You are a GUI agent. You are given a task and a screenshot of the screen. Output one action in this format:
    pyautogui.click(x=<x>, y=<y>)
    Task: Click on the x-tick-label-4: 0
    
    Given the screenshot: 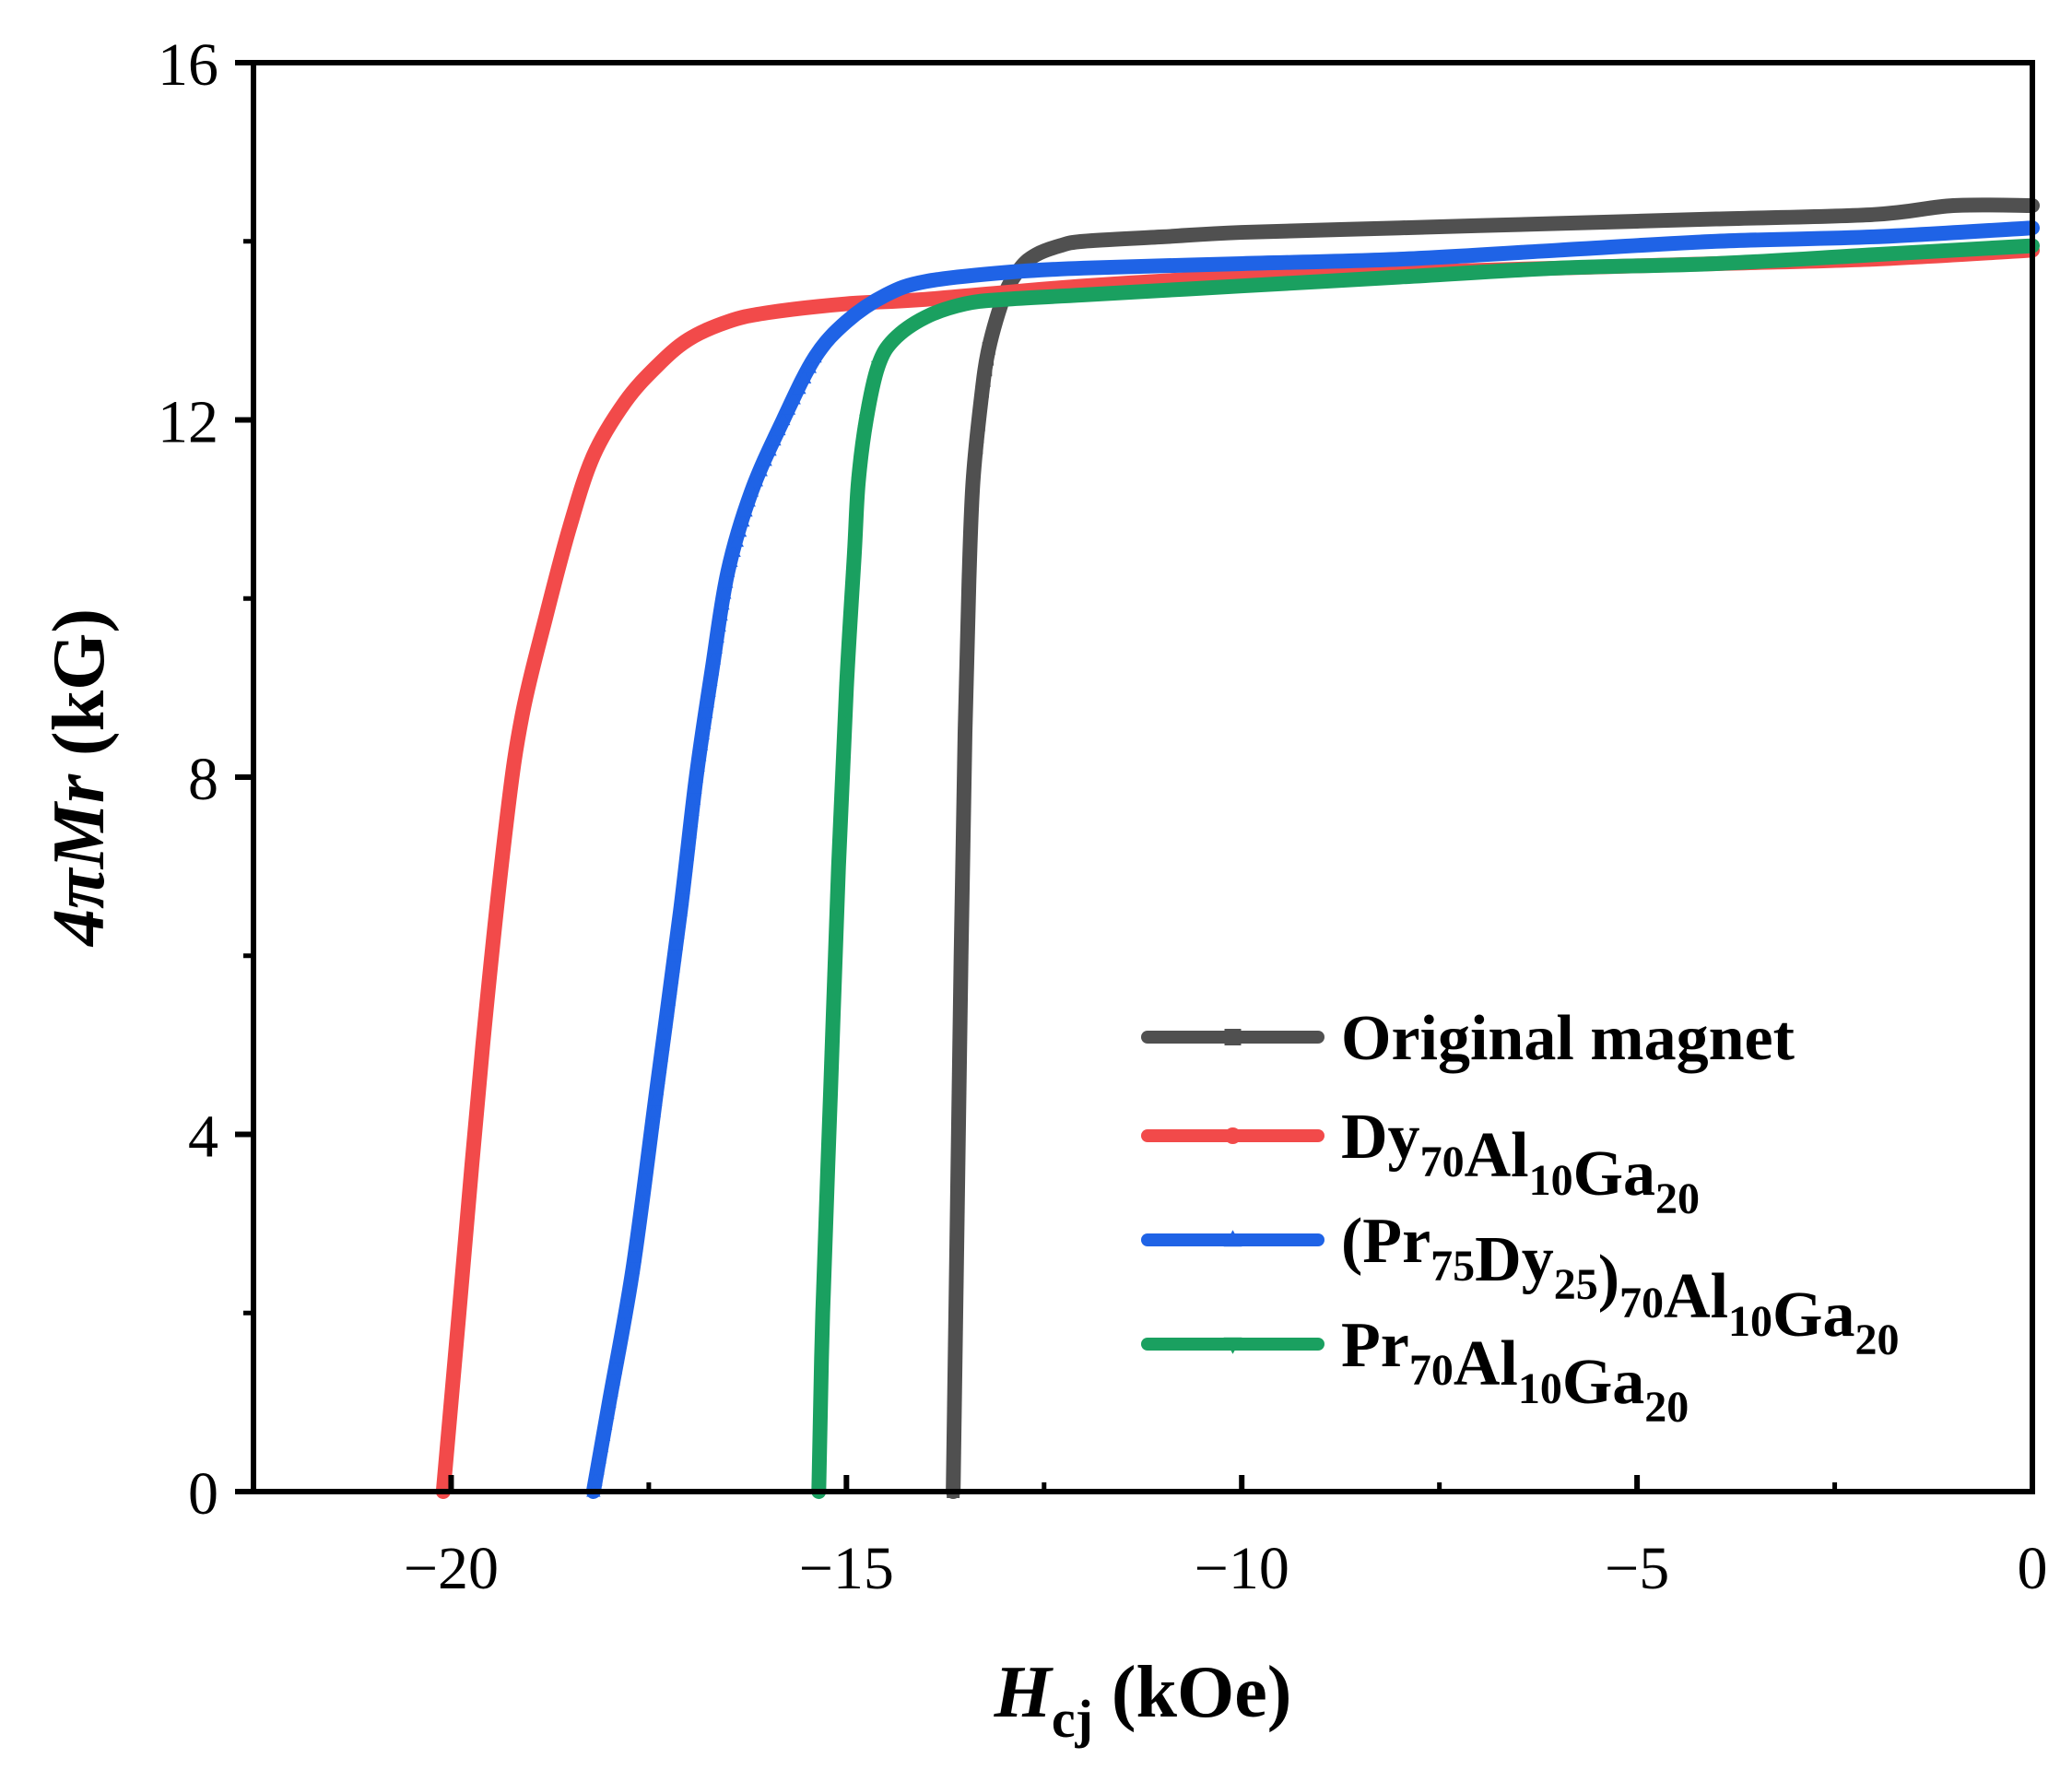 What is the action you would take?
    pyautogui.click(x=2033, y=1568)
    